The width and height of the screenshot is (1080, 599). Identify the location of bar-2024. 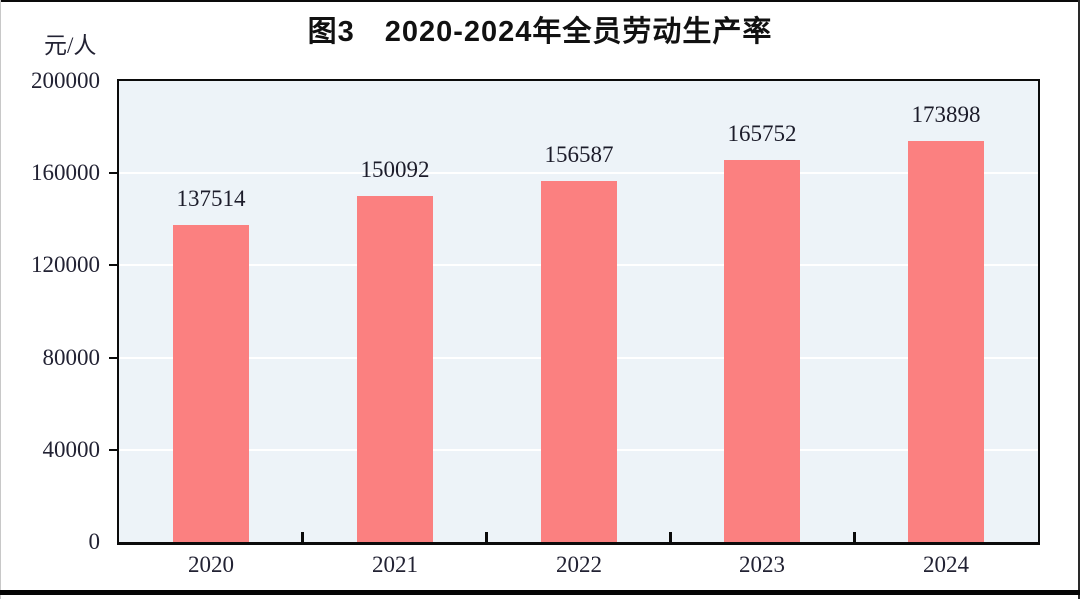
(946, 341).